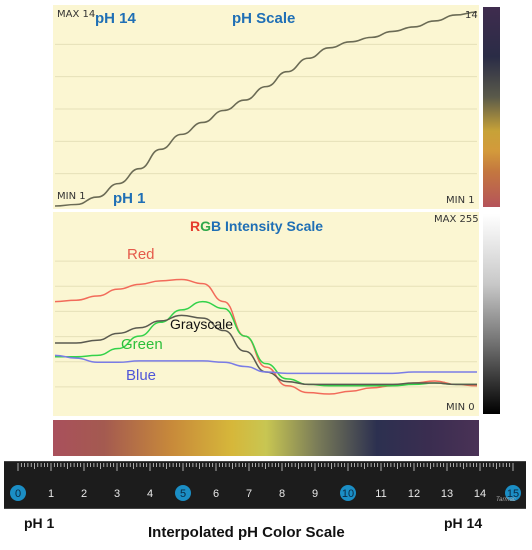 The width and height of the screenshot is (532, 550). Describe the element at coordinates (480, 494) in the screenshot. I see `ruler-number: 14` at that location.